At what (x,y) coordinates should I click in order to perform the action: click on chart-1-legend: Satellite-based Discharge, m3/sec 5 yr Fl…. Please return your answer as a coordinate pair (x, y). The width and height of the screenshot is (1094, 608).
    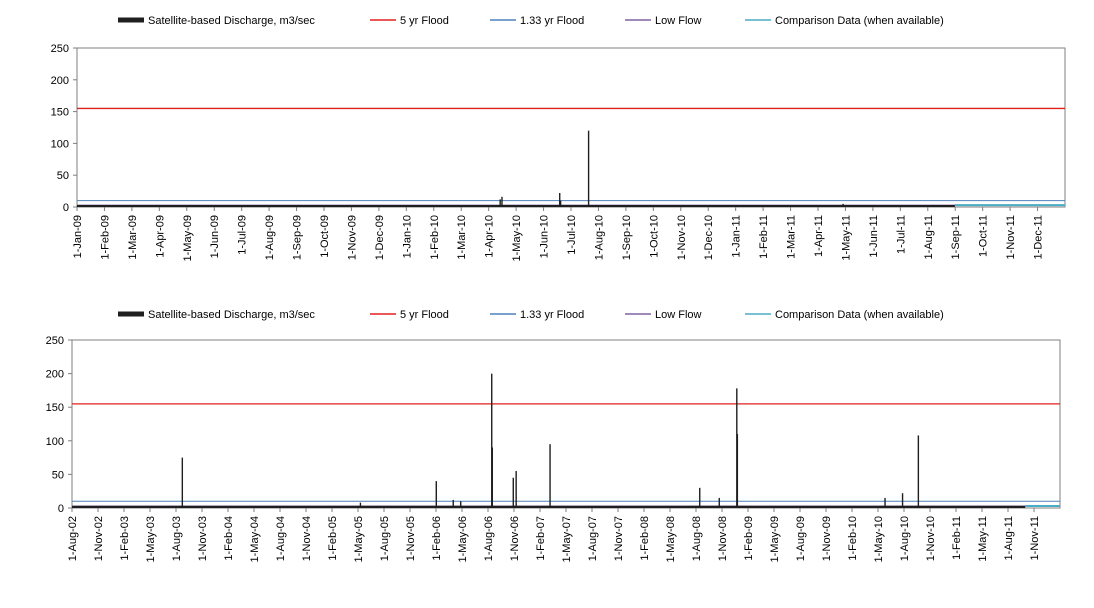
    Looking at the image, I should click on (531, 21).